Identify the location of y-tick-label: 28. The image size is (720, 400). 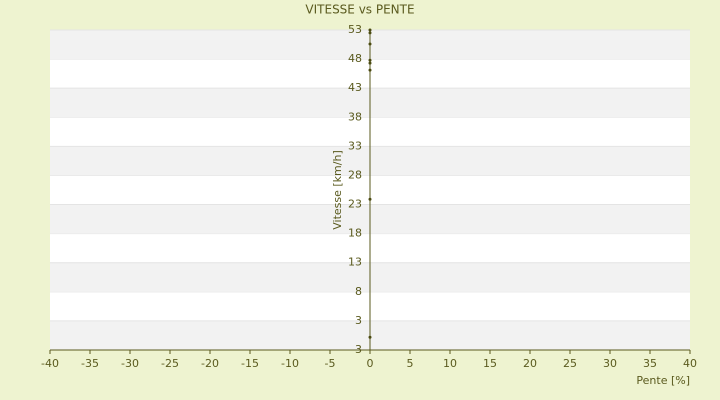
(355, 174).